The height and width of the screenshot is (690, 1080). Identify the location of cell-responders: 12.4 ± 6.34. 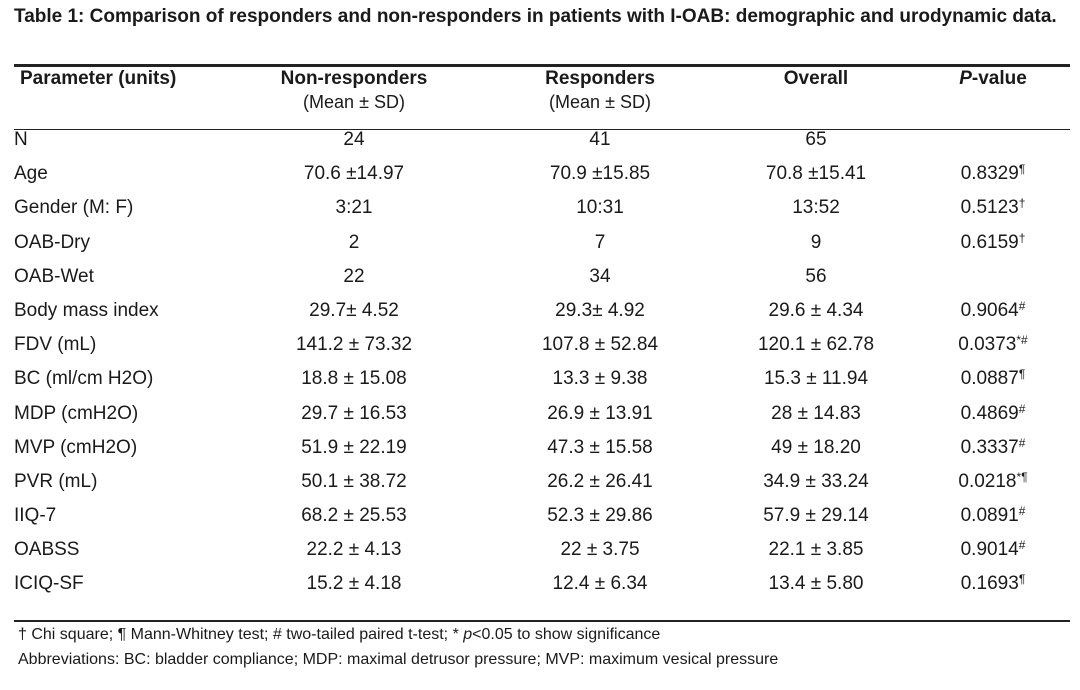
(600, 584).